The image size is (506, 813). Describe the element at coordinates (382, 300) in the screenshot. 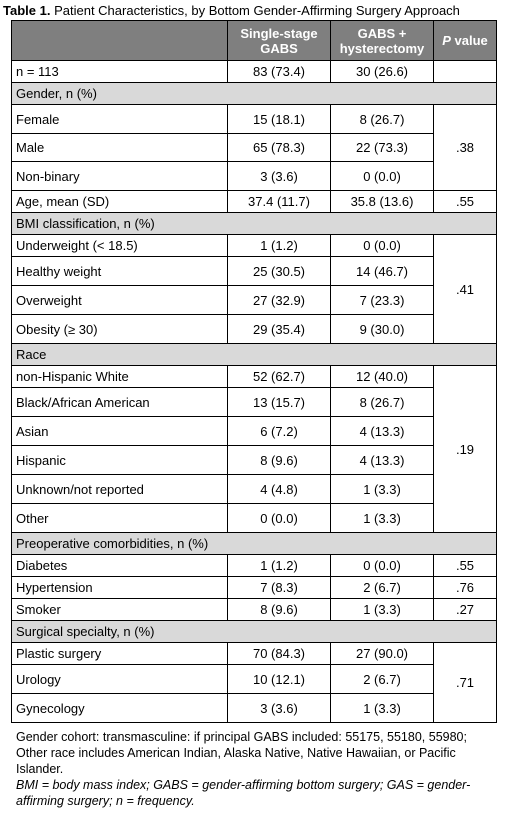

I see `cell-hyst: 7 (23.3)` at that location.